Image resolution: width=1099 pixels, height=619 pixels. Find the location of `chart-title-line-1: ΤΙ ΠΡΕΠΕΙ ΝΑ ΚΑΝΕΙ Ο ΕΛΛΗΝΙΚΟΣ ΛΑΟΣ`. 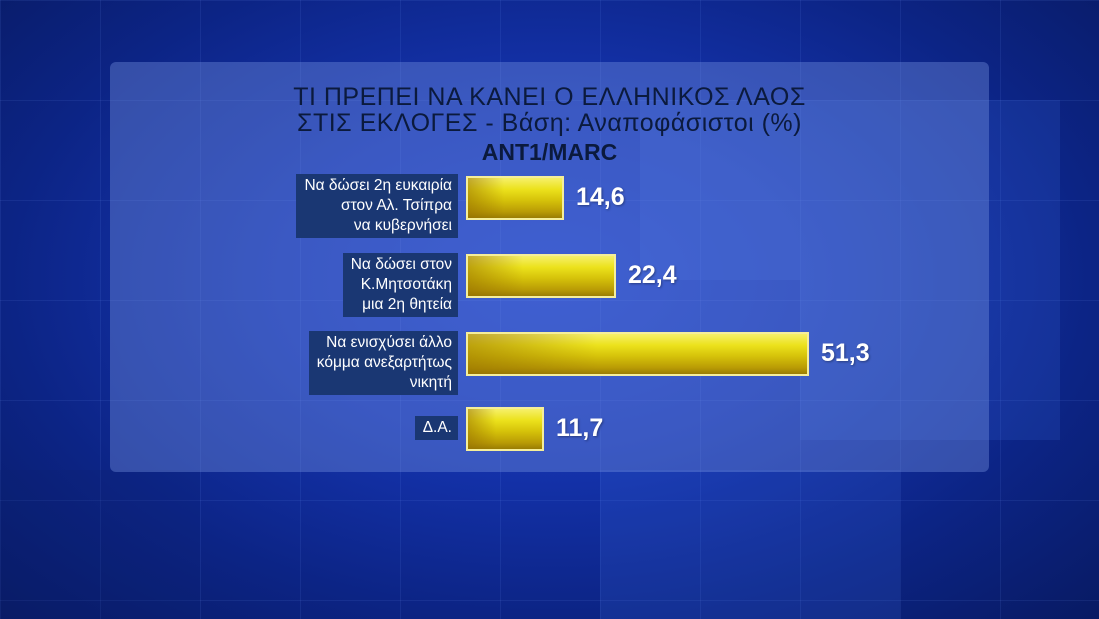

chart-title-line-1: ΤΙ ΠΡΕΠΕΙ ΝΑ ΚΑΝΕΙ Ο ΕΛΛΗΝΙΚΟΣ ΛΑΟΣ is located at coordinates (549, 97).